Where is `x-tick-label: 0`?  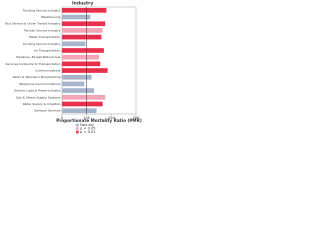
x-tick-label: 0 is located at coordinates (62, 118).